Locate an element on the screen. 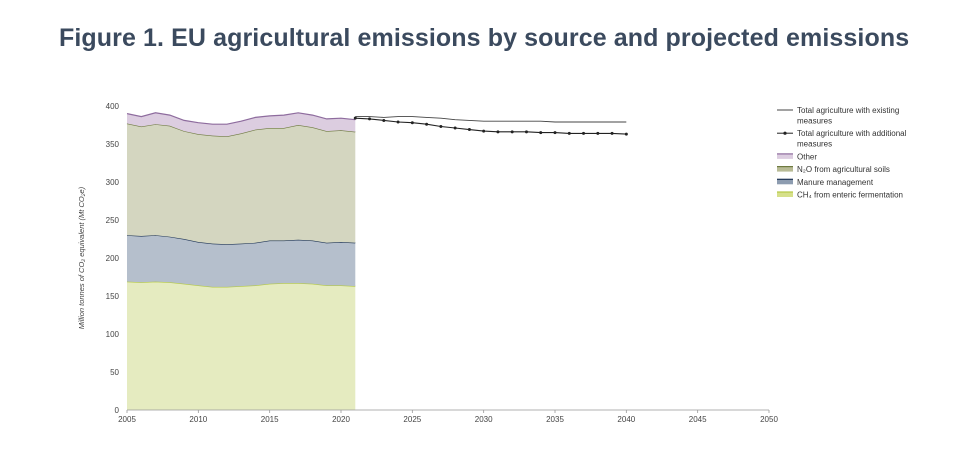 Image resolution: width=971 pixels, height=449 pixels. existing-measures-line is located at coordinates (491, 119).